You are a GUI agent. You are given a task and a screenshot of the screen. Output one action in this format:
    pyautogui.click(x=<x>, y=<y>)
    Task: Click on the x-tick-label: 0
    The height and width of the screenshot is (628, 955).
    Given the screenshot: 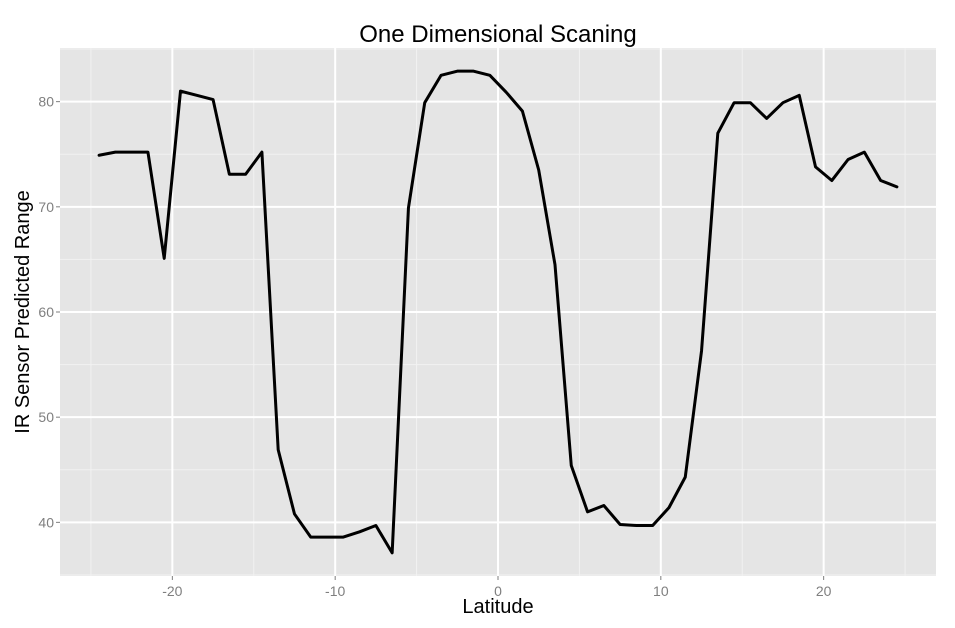 What is the action you would take?
    pyautogui.click(x=498, y=591)
    